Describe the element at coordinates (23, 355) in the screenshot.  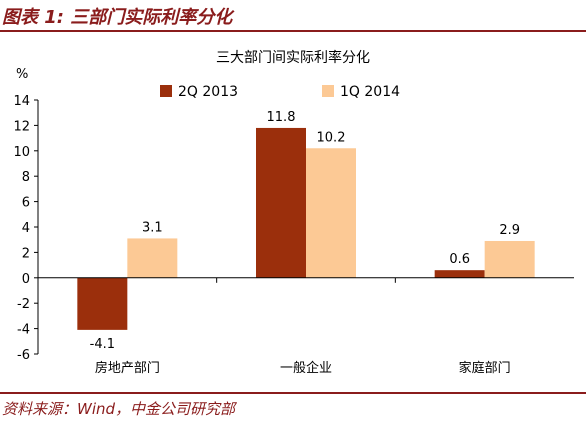
I see `y-tick-label: -6` at that location.